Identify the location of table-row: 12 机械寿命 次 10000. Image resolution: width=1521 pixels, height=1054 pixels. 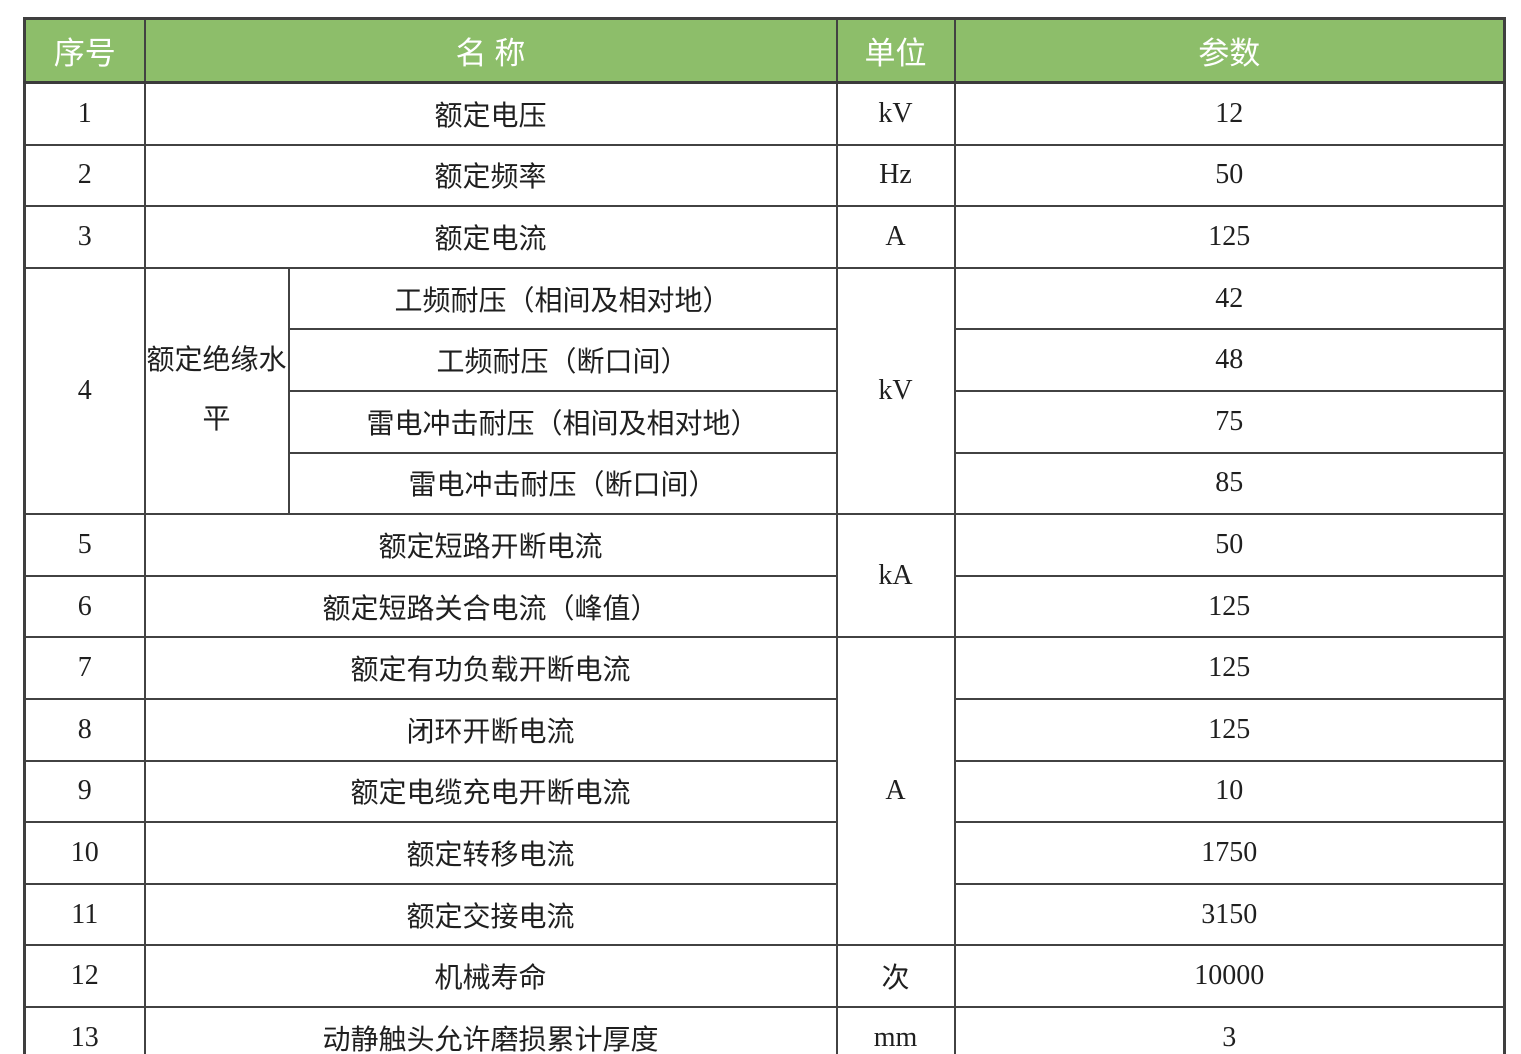
(764, 976).